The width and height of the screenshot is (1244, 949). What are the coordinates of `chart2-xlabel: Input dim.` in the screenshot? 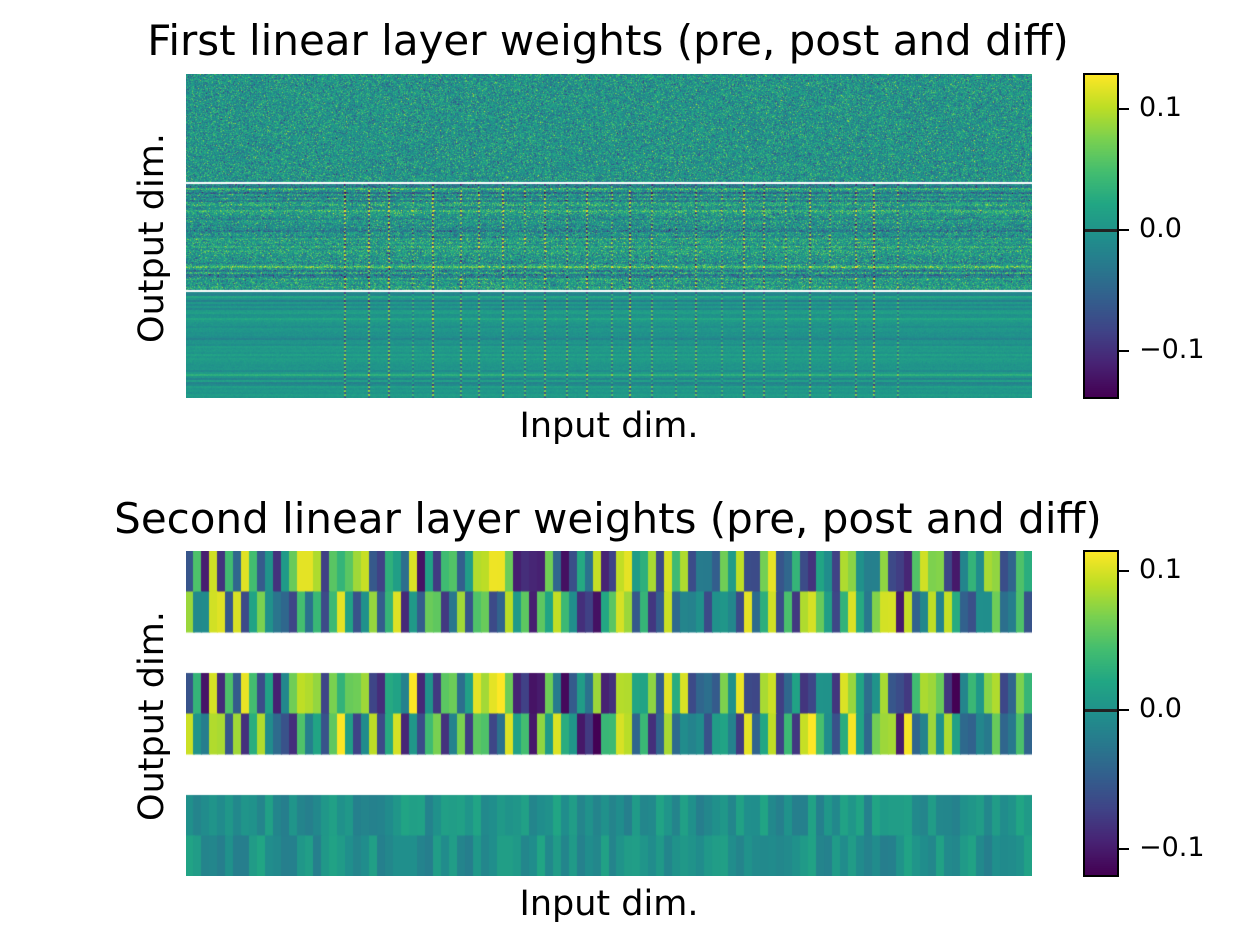 It's located at (609, 904).